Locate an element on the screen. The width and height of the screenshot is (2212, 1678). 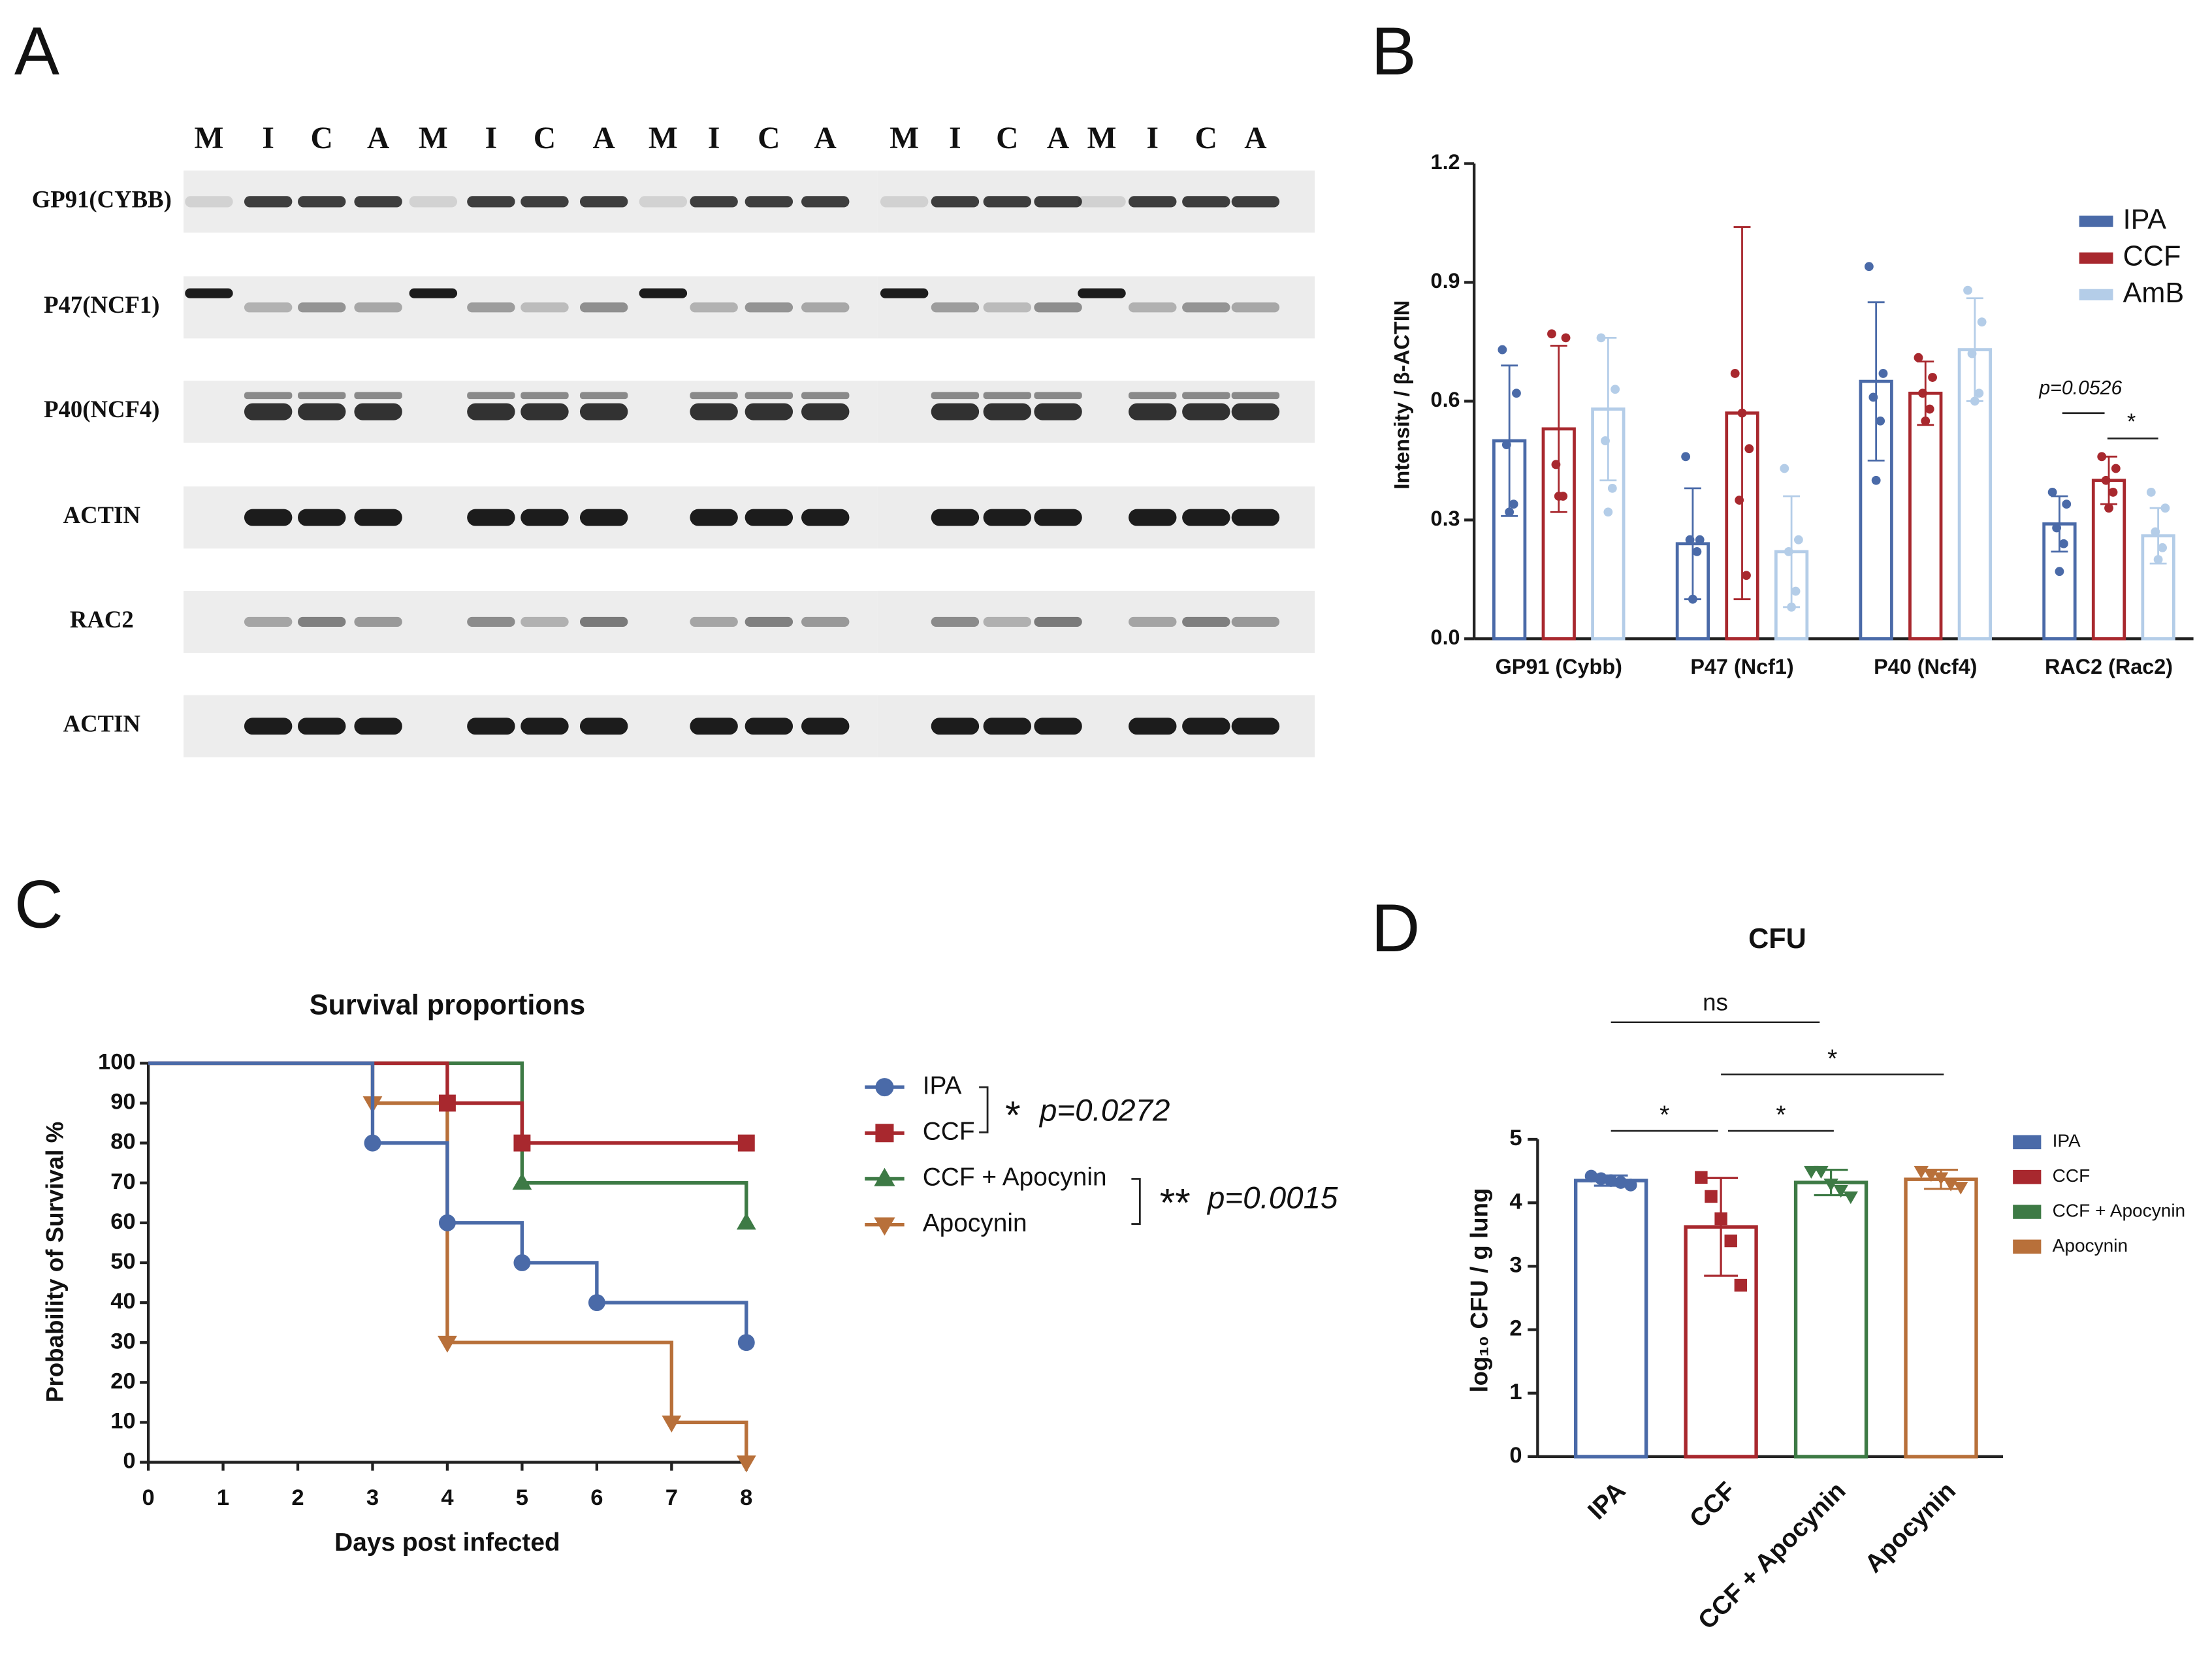
x-tick-label: RAC2 (Rac2) is located at coordinates (2109, 666).